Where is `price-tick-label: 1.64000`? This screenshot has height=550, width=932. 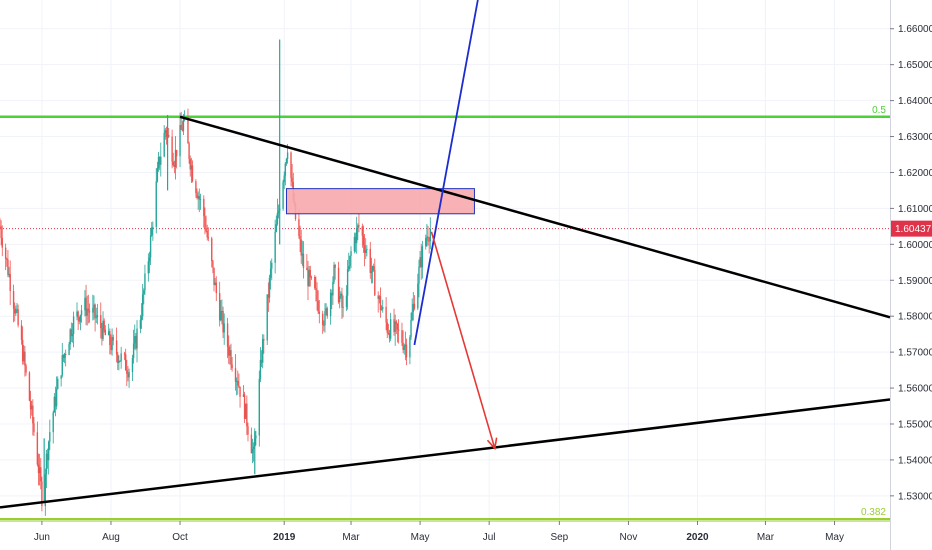 price-tick-label: 1.64000 is located at coordinates (915, 101).